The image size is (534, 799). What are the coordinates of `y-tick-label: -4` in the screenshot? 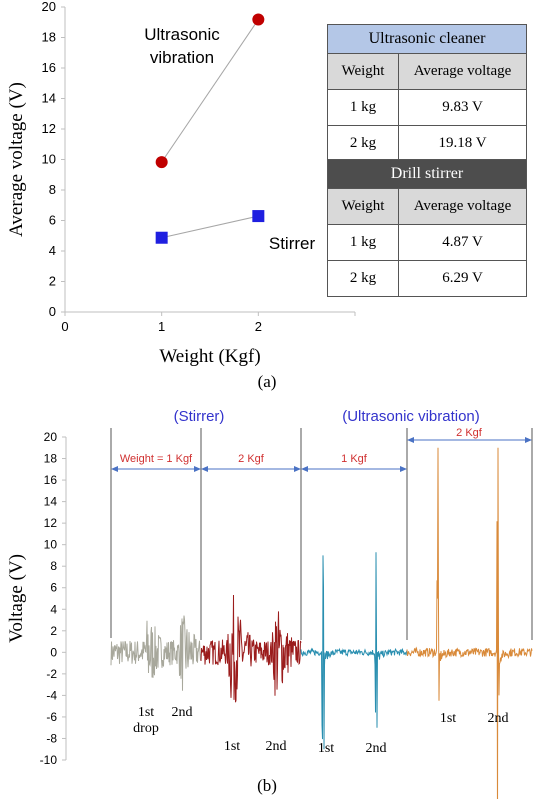 It's located at (51, 695).